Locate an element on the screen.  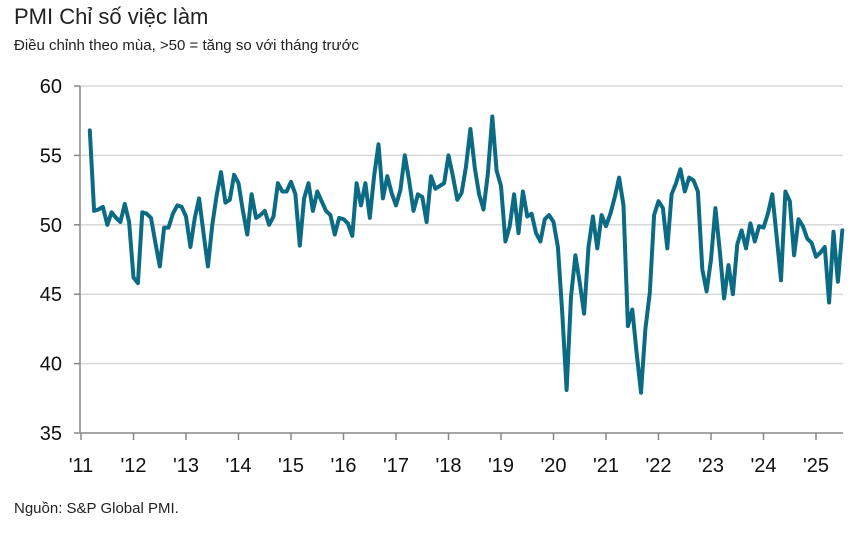
y-tick-label: 50 is located at coordinates (51, 226).